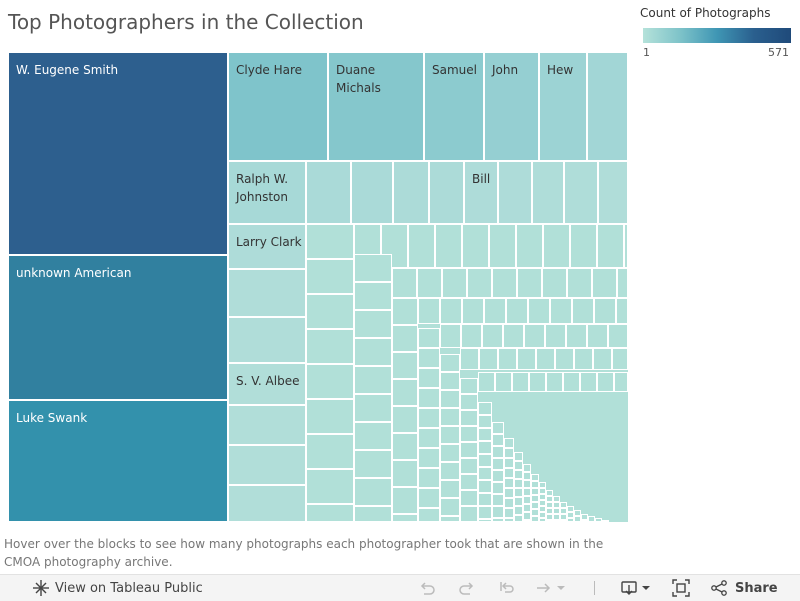  Describe the element at coordinates (427, 588) in the screenshot. I see `undo-button` at that location.